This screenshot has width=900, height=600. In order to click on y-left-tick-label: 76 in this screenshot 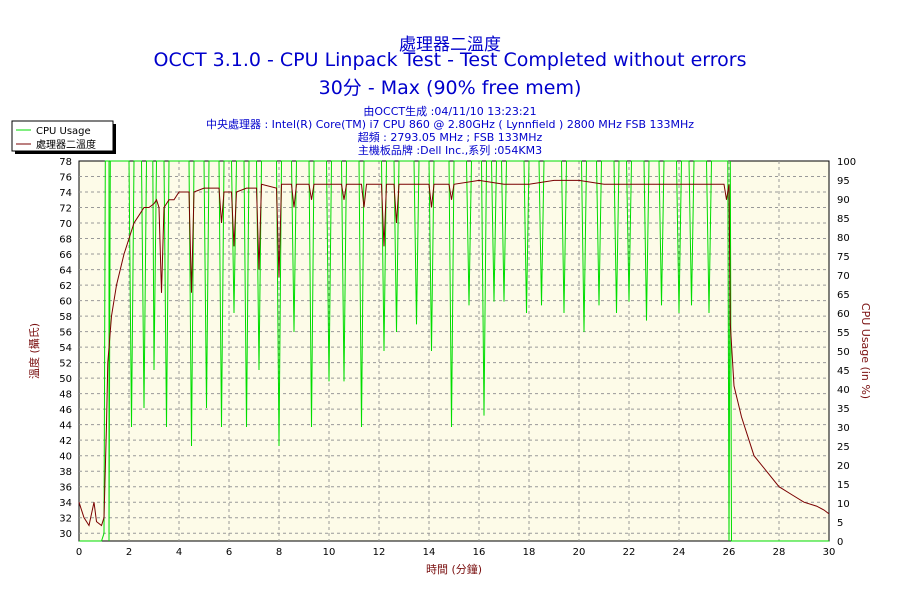, I will do `click(65, 178)`.